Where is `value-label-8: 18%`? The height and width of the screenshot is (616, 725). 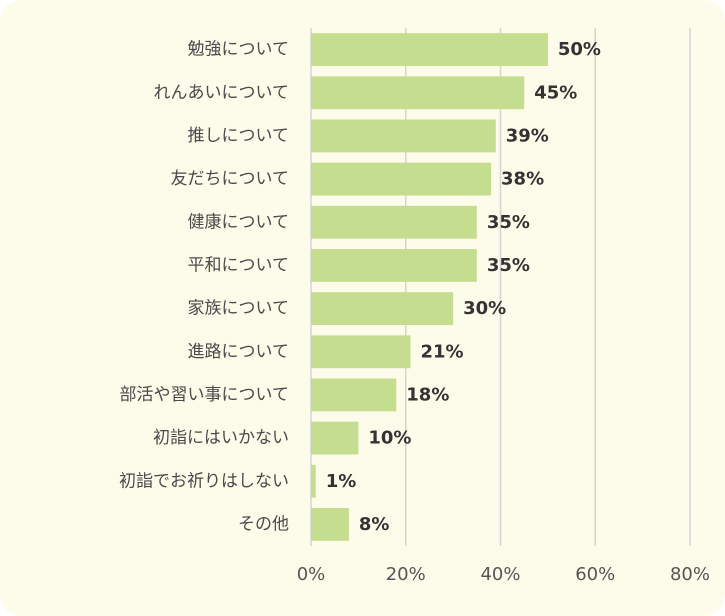
value-label-8: 18% is located at coordinates (427, 394).